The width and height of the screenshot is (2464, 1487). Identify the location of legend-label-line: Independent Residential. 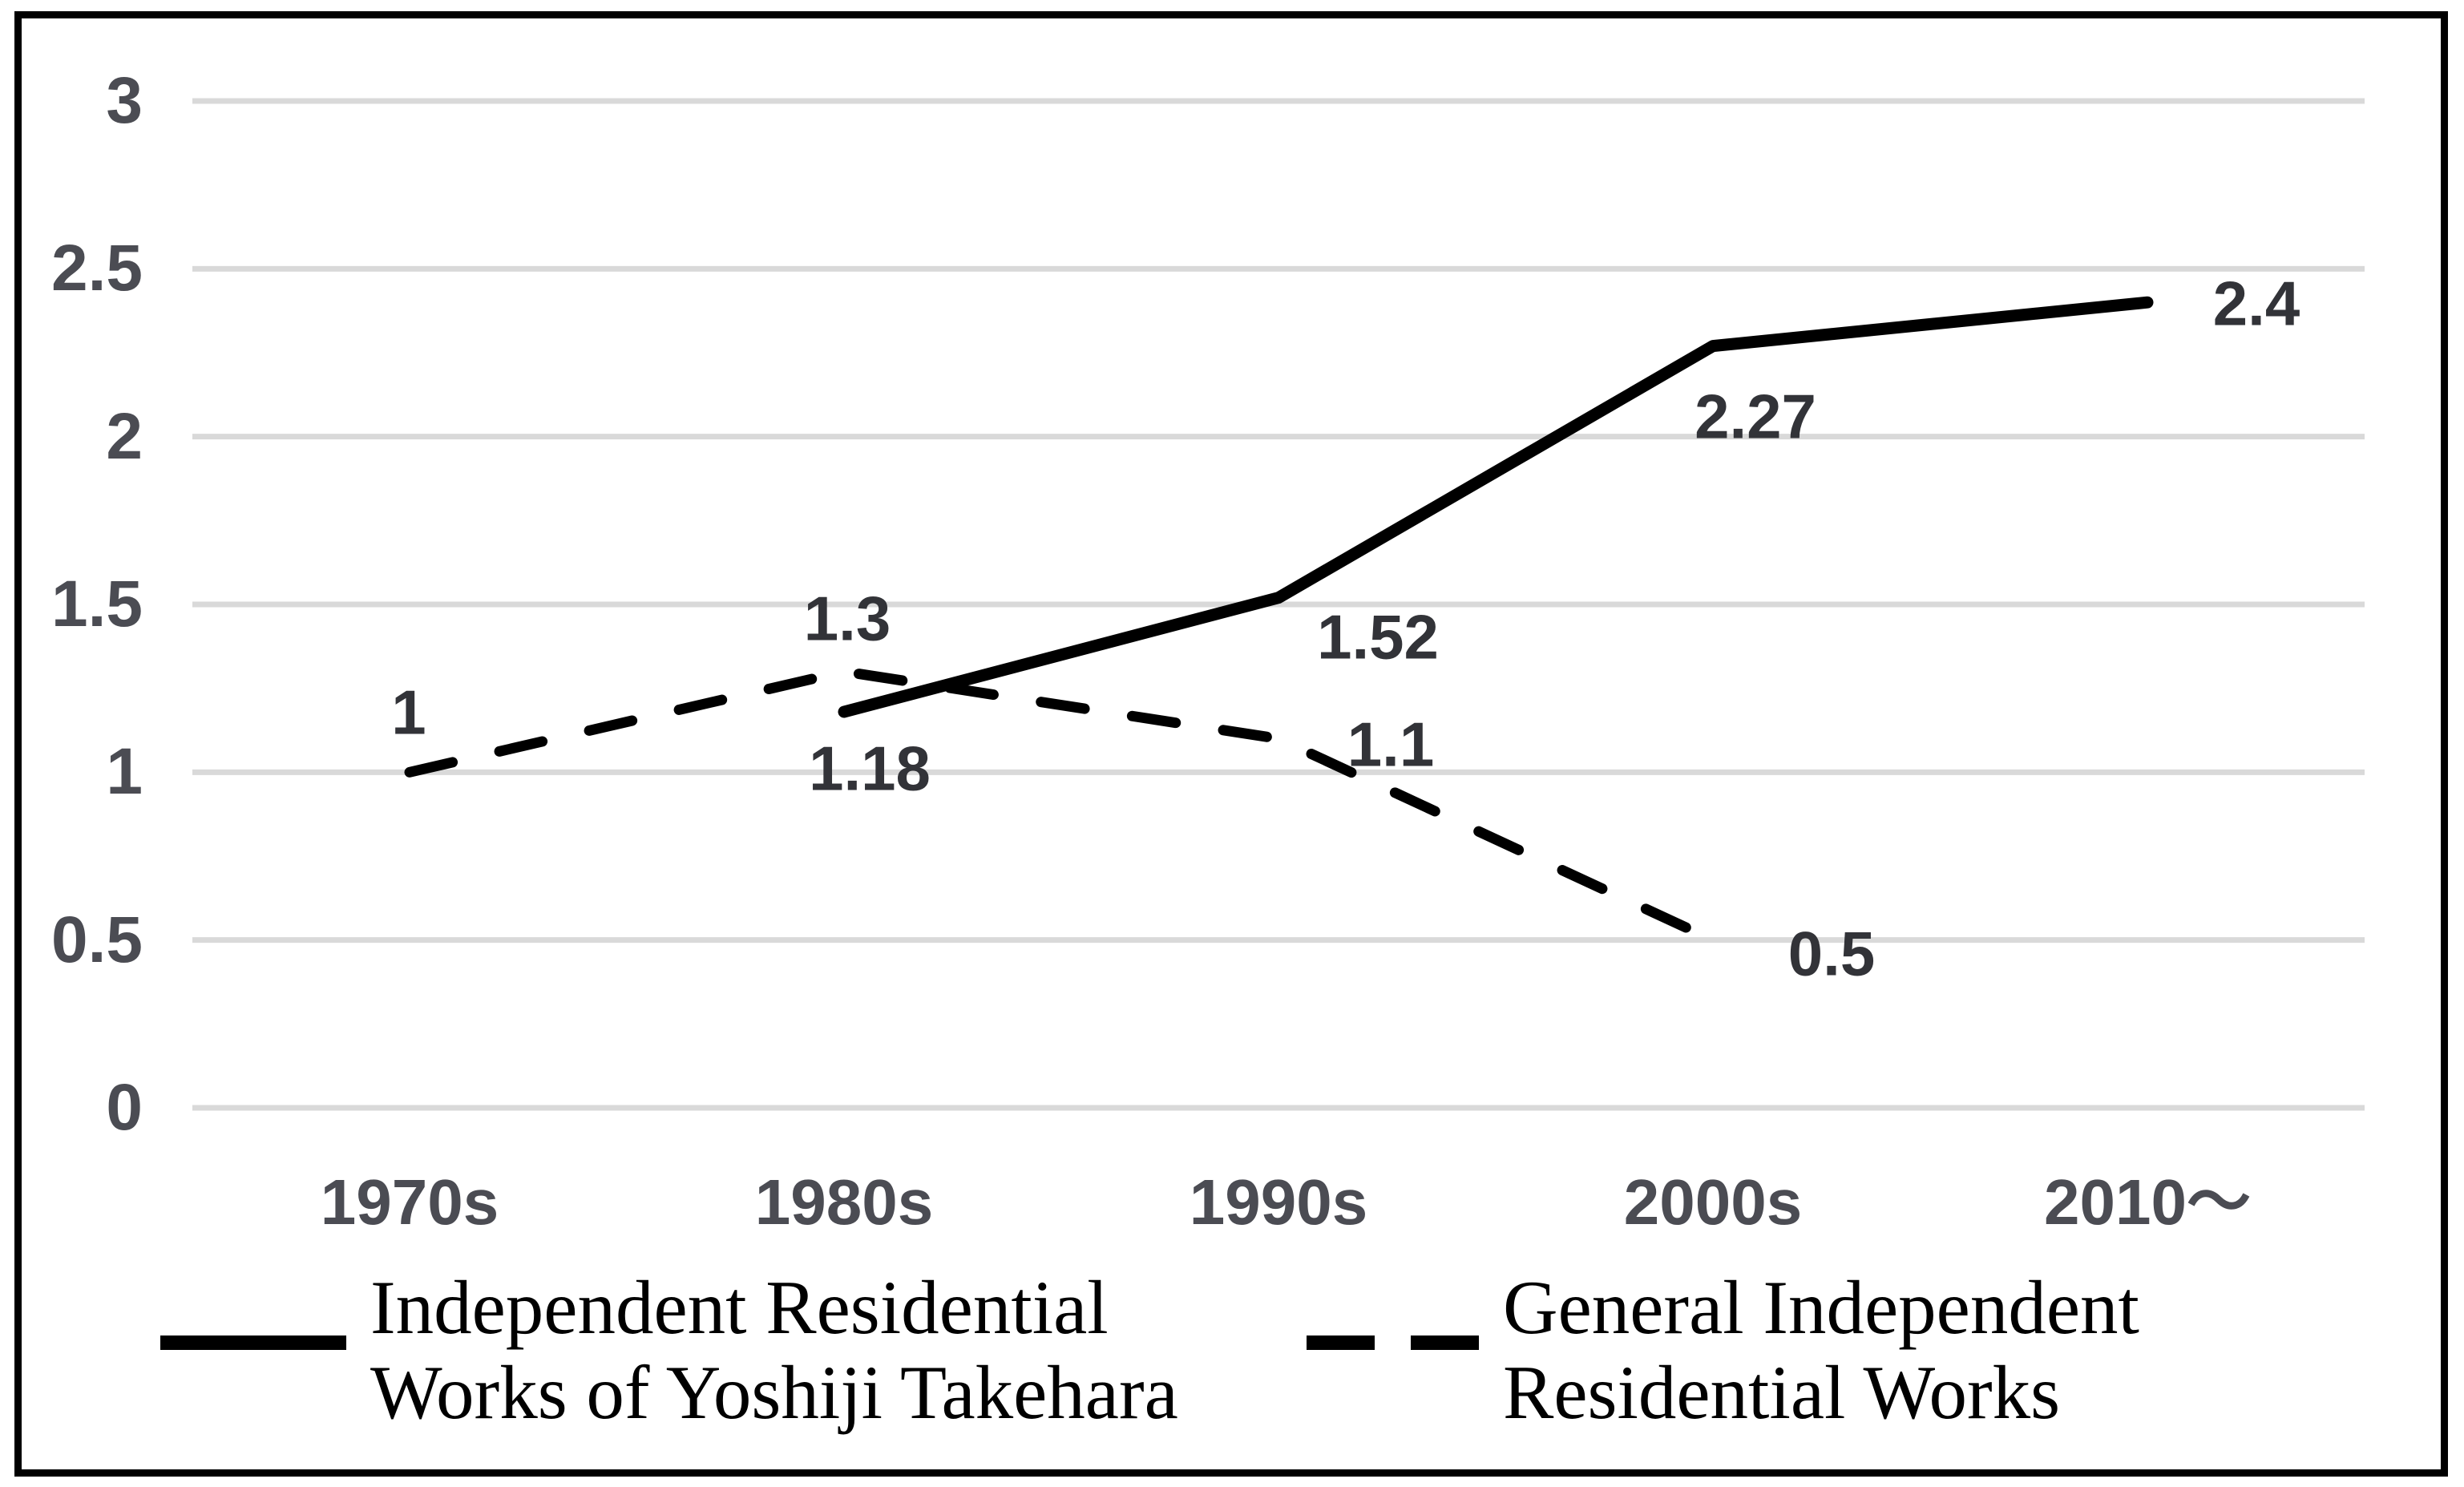
(740, 1307).